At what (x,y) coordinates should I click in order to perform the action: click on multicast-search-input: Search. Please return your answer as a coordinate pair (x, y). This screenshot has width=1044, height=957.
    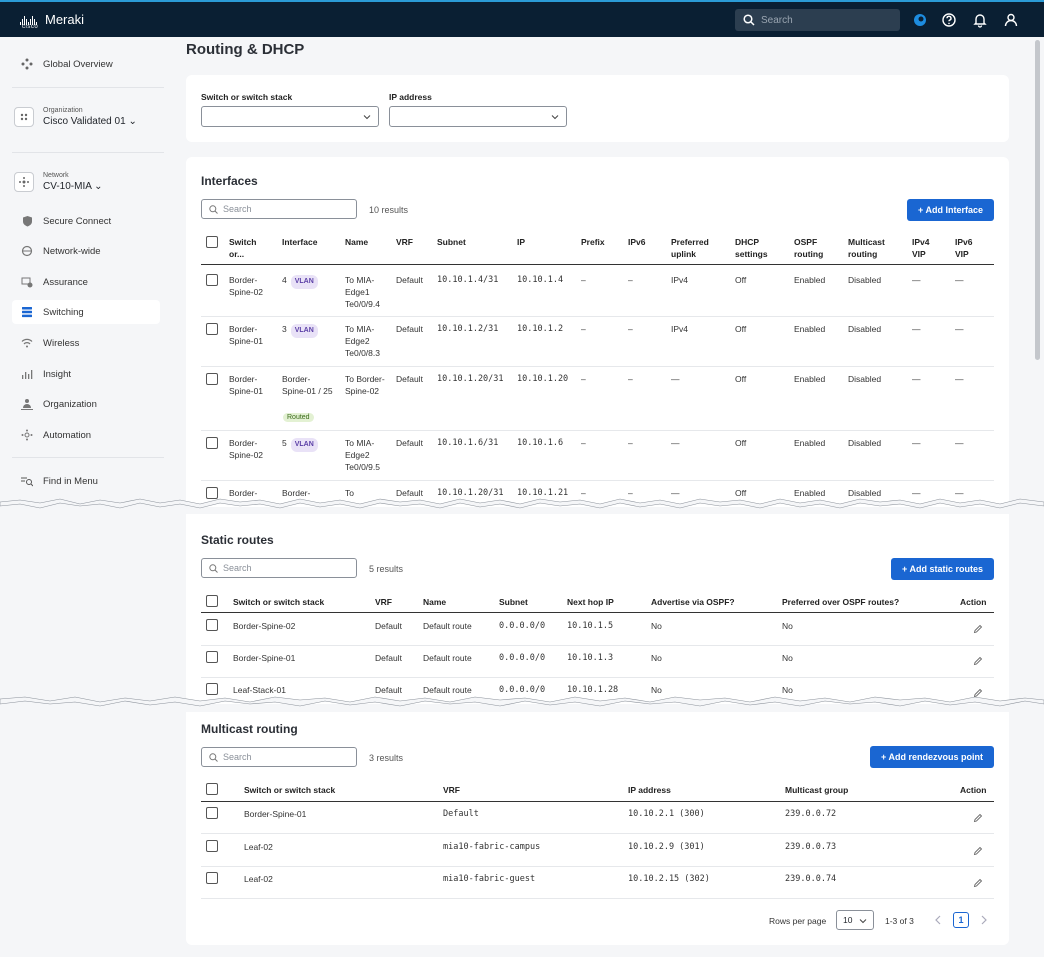
    Looking at the image, I should click on (279, 757).